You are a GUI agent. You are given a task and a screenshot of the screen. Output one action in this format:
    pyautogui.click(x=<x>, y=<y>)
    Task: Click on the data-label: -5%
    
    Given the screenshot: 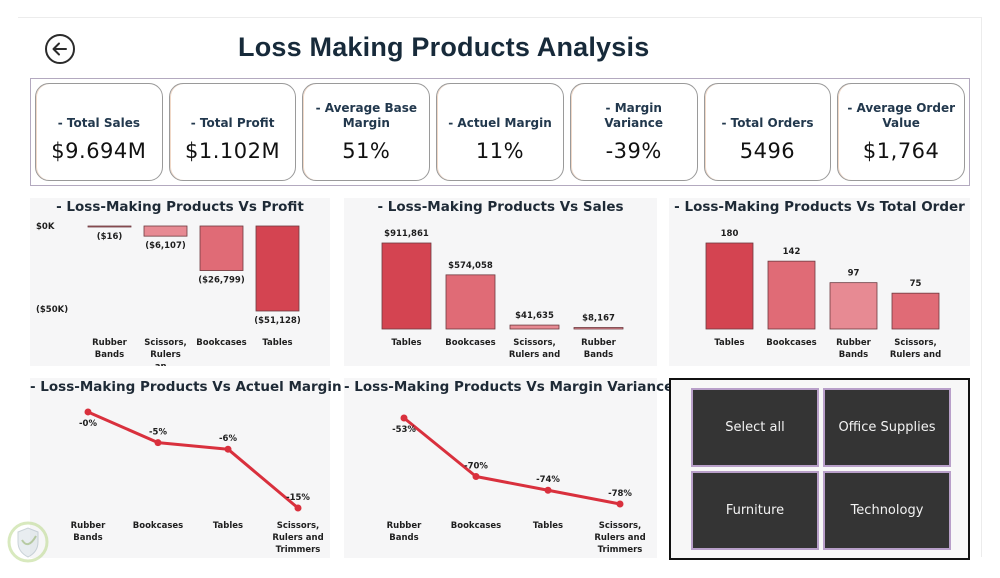 What is the action you would take?
    pyautogui.click(x=158, y=433)
    